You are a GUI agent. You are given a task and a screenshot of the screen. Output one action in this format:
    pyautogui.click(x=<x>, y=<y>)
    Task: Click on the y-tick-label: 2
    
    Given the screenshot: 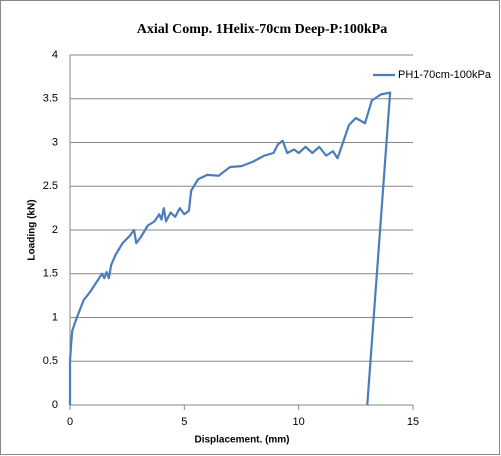 What is the action you would take?
    pyautogui.click(x=55, y=230)
    